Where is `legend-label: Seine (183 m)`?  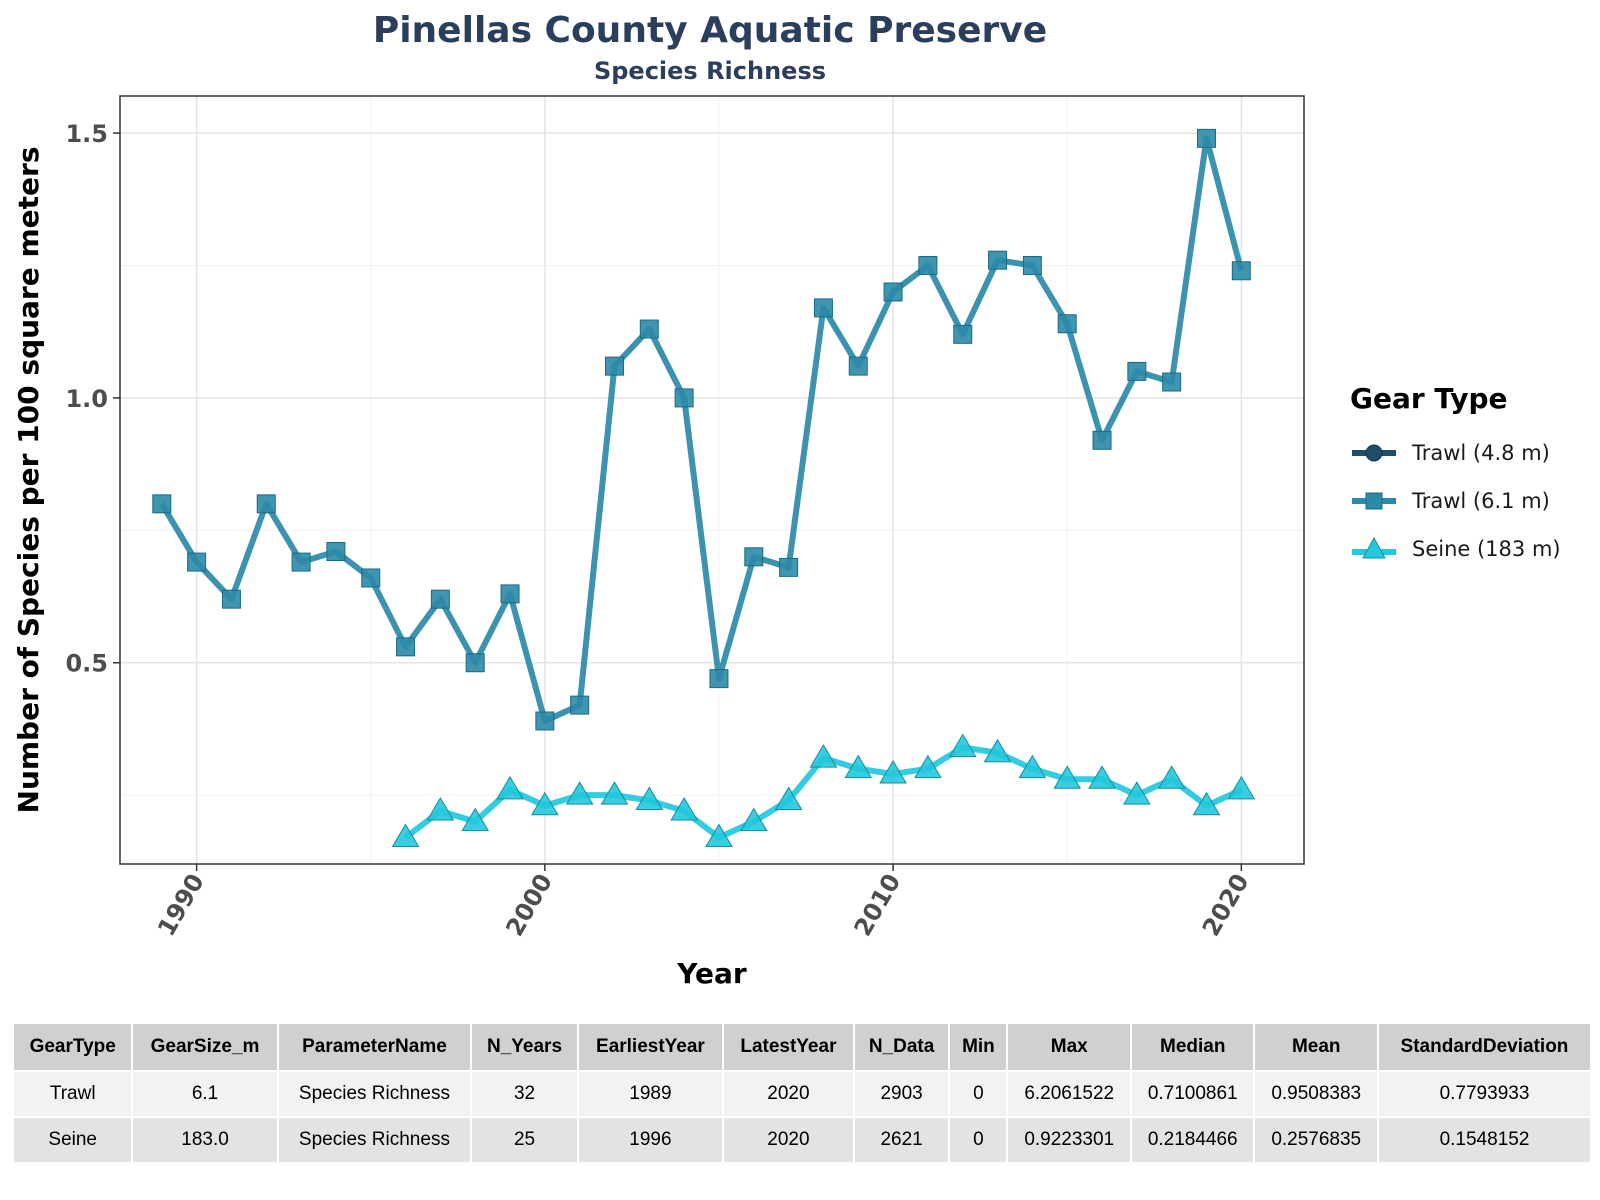
legend-label: Seine (183 m) is located at coordinates (1486, 549).